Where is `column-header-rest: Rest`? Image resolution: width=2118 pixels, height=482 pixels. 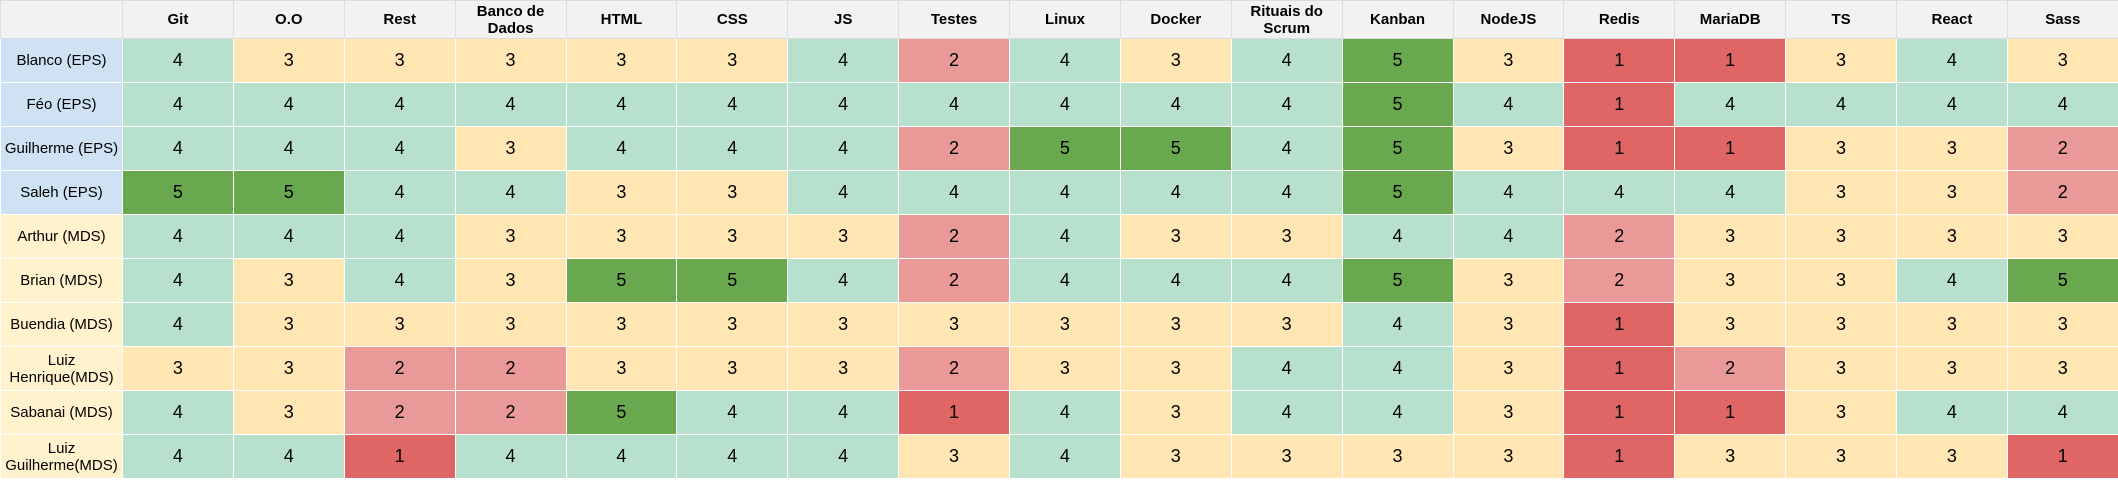 column-header-rest: Rest is located at coordinates (399, 19).